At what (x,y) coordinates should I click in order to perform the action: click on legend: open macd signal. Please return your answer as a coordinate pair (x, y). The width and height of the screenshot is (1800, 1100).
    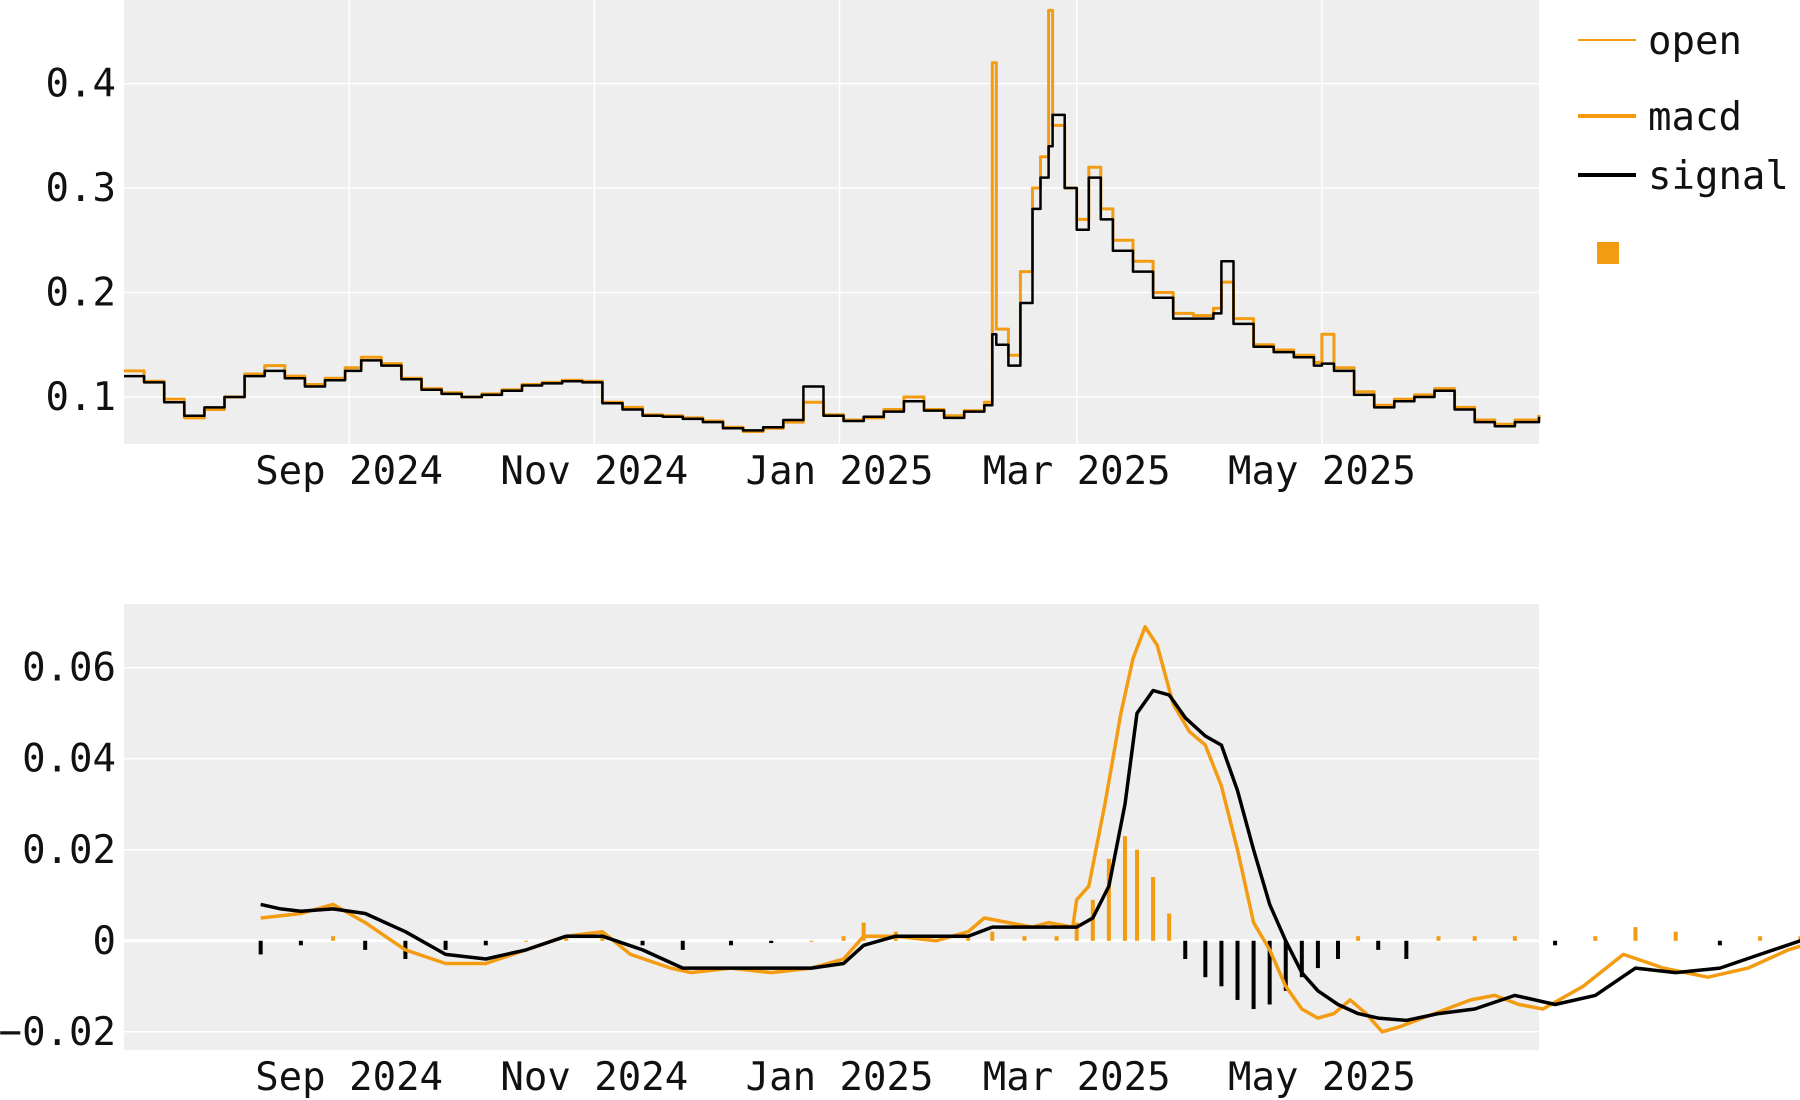
    Looking at the image, I should click on (1683, 141).